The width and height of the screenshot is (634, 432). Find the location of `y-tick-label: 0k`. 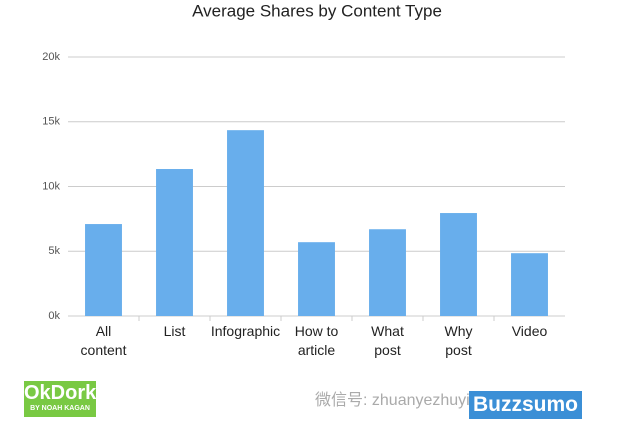

y-tick-label: 0k is located at coordinates (54, 316).